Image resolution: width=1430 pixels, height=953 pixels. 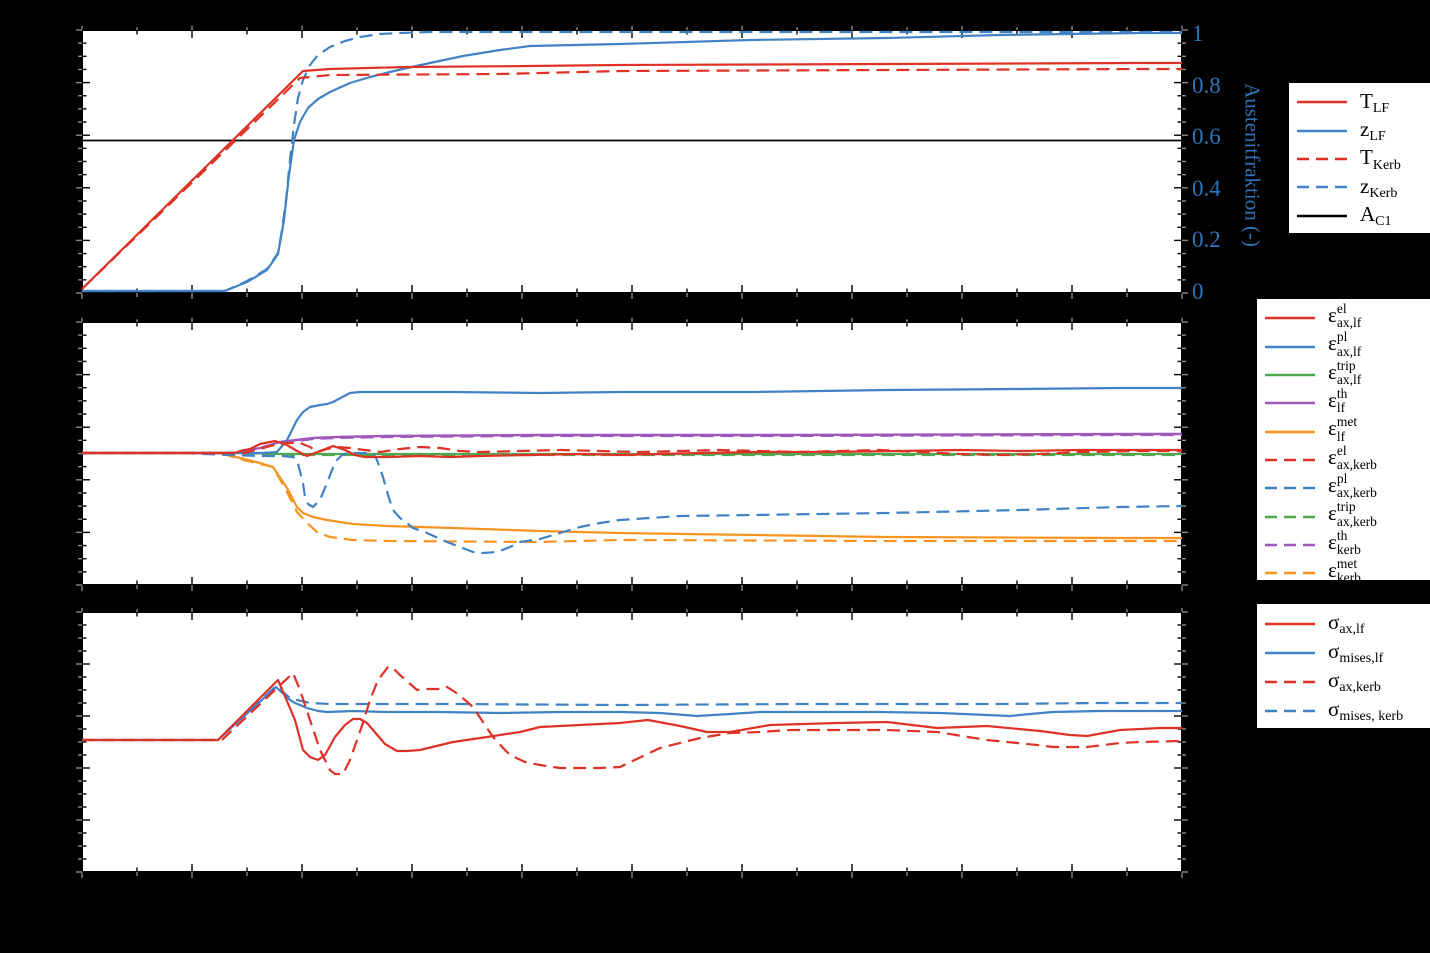 What do you see at coordinates (1352, 457) in the screenshot?
I see `legend-entry-label: ε el ax,kerb` at bounding box center [1352, 457].